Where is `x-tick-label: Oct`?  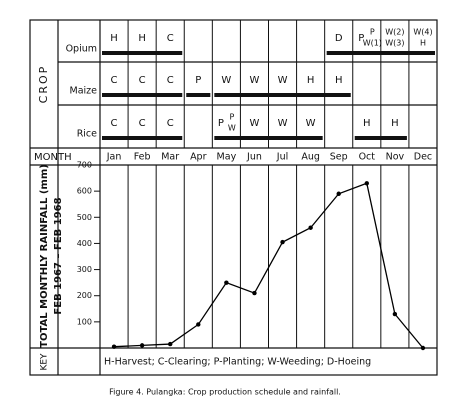 x-tick-label: Oct is located at coordinates (367, 157).